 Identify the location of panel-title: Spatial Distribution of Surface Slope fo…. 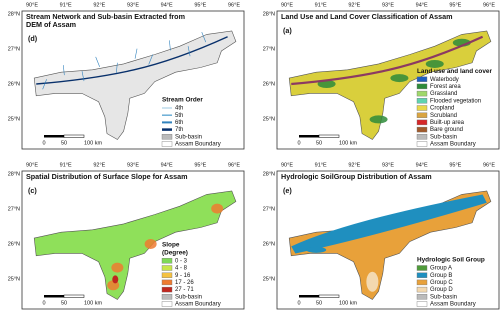
(106, 176).